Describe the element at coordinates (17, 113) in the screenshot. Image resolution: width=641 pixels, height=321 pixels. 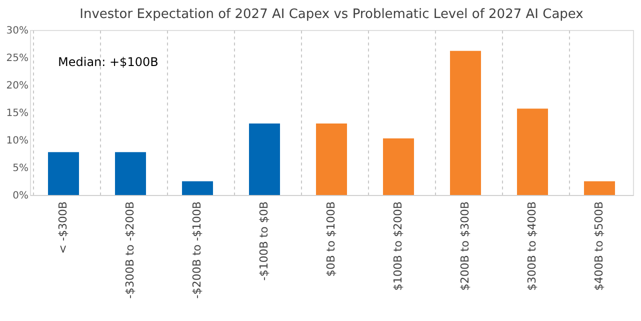
I see `y-tick-label: 15%` at that location.